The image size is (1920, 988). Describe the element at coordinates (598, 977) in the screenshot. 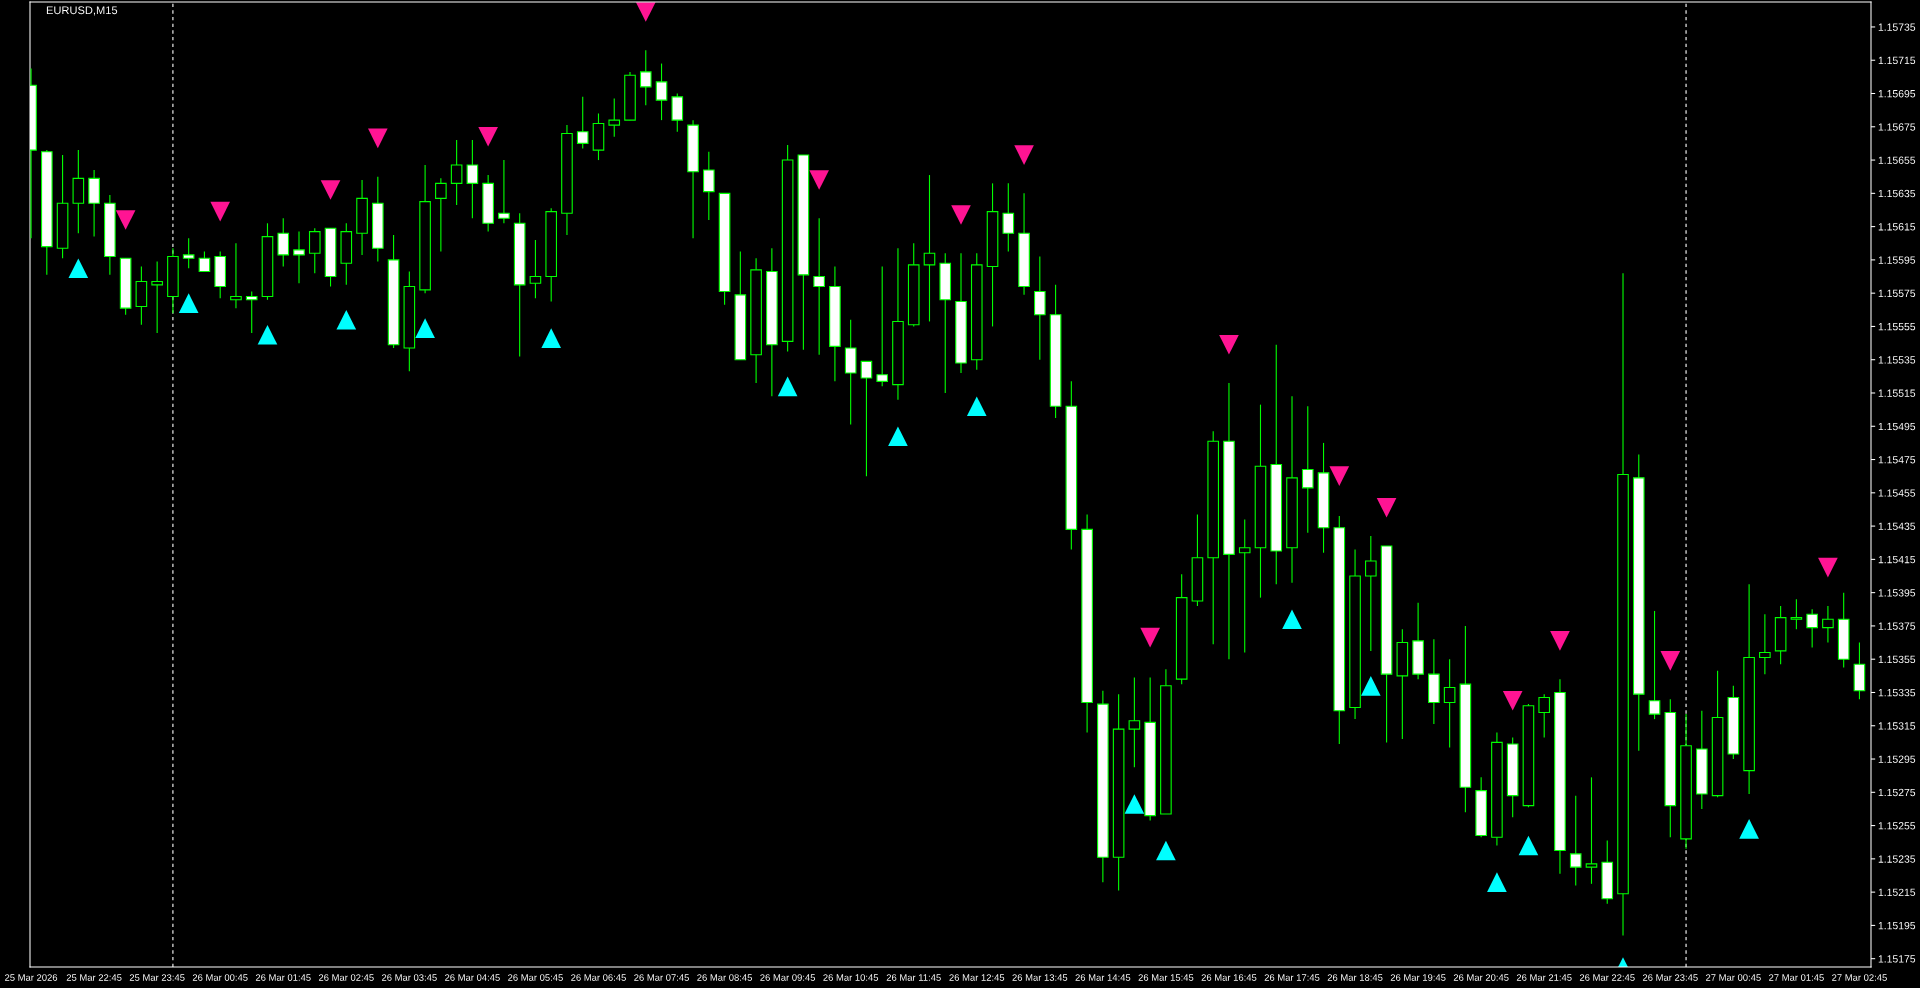

I see `x-tick-label: 26 Mar 06:45` at that location.